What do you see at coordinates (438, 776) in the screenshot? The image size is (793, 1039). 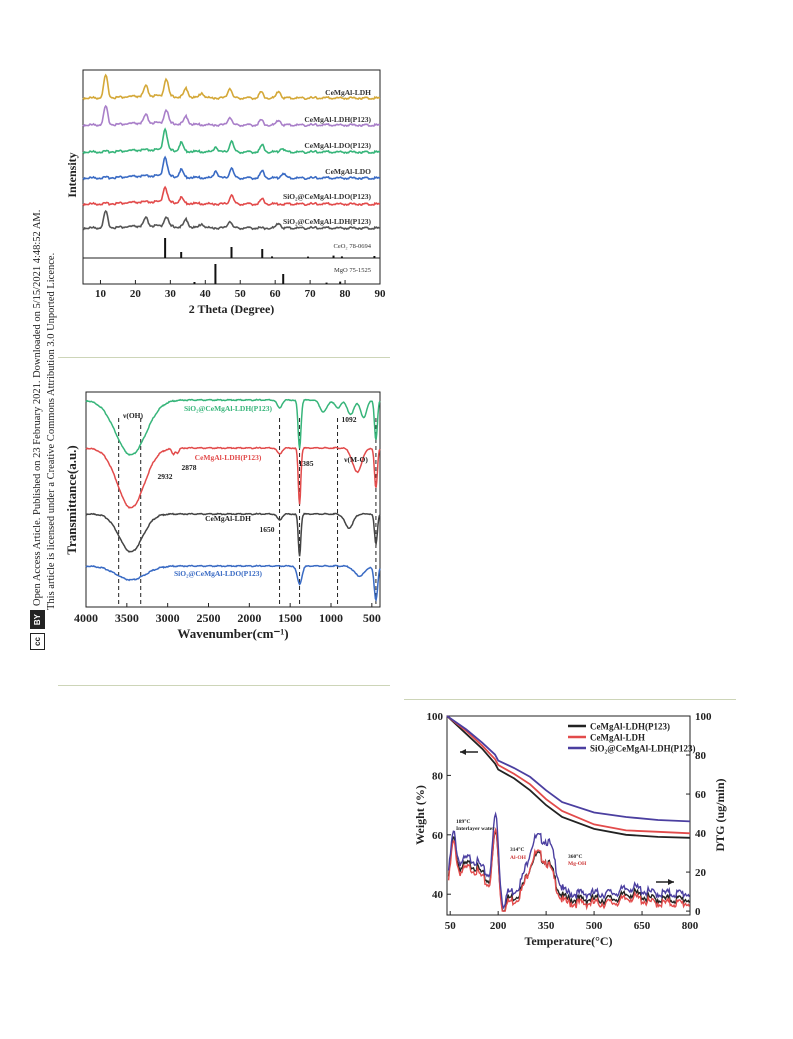 I see `y-tick-label: 80` at bounding box center [438, 776].